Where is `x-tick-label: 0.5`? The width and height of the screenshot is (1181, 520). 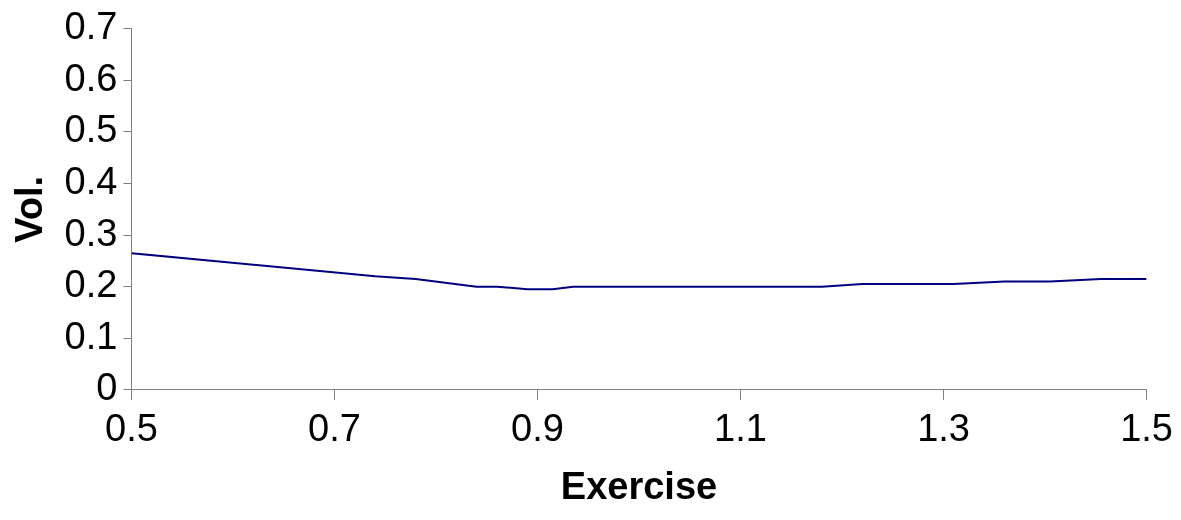
x-tick-label: 0.5 is located at coordinates (131, 428).